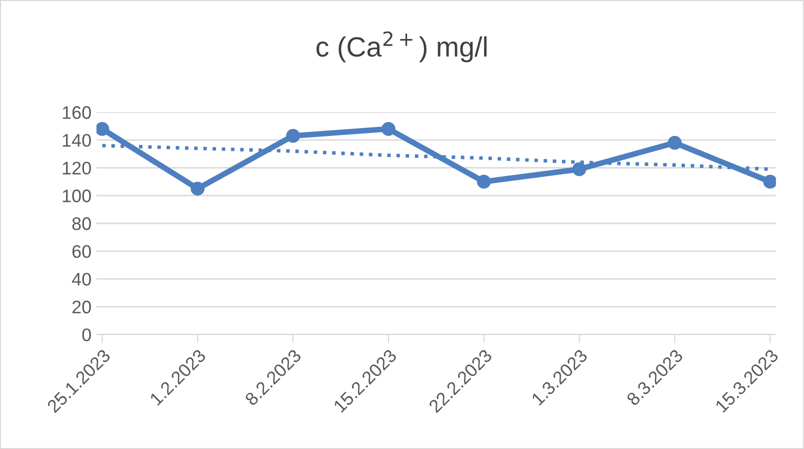  Describe the element at coordinates (81, 279) in the screenshot. I see `y-tick-label: 40` at that location.